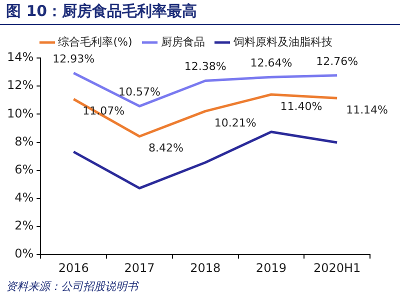 The image size is (400, 302). Describe the element at coordinates (166, 148) in the screenshot. I see `data-label: 8.42%` at that location.